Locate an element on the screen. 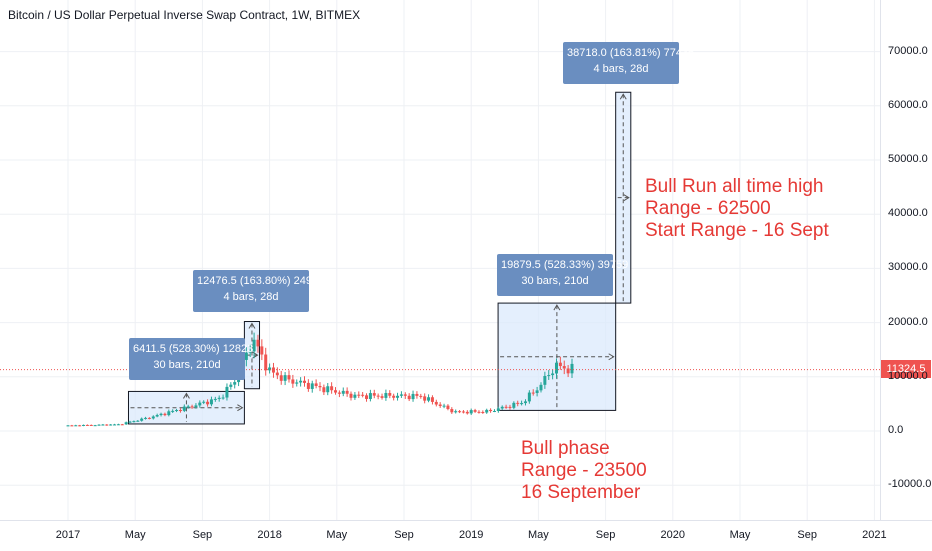 Image resolution: width=932 pixels, height=551 pixels. price-tick-label: 50000.0 is located at coordinates (908, 159).